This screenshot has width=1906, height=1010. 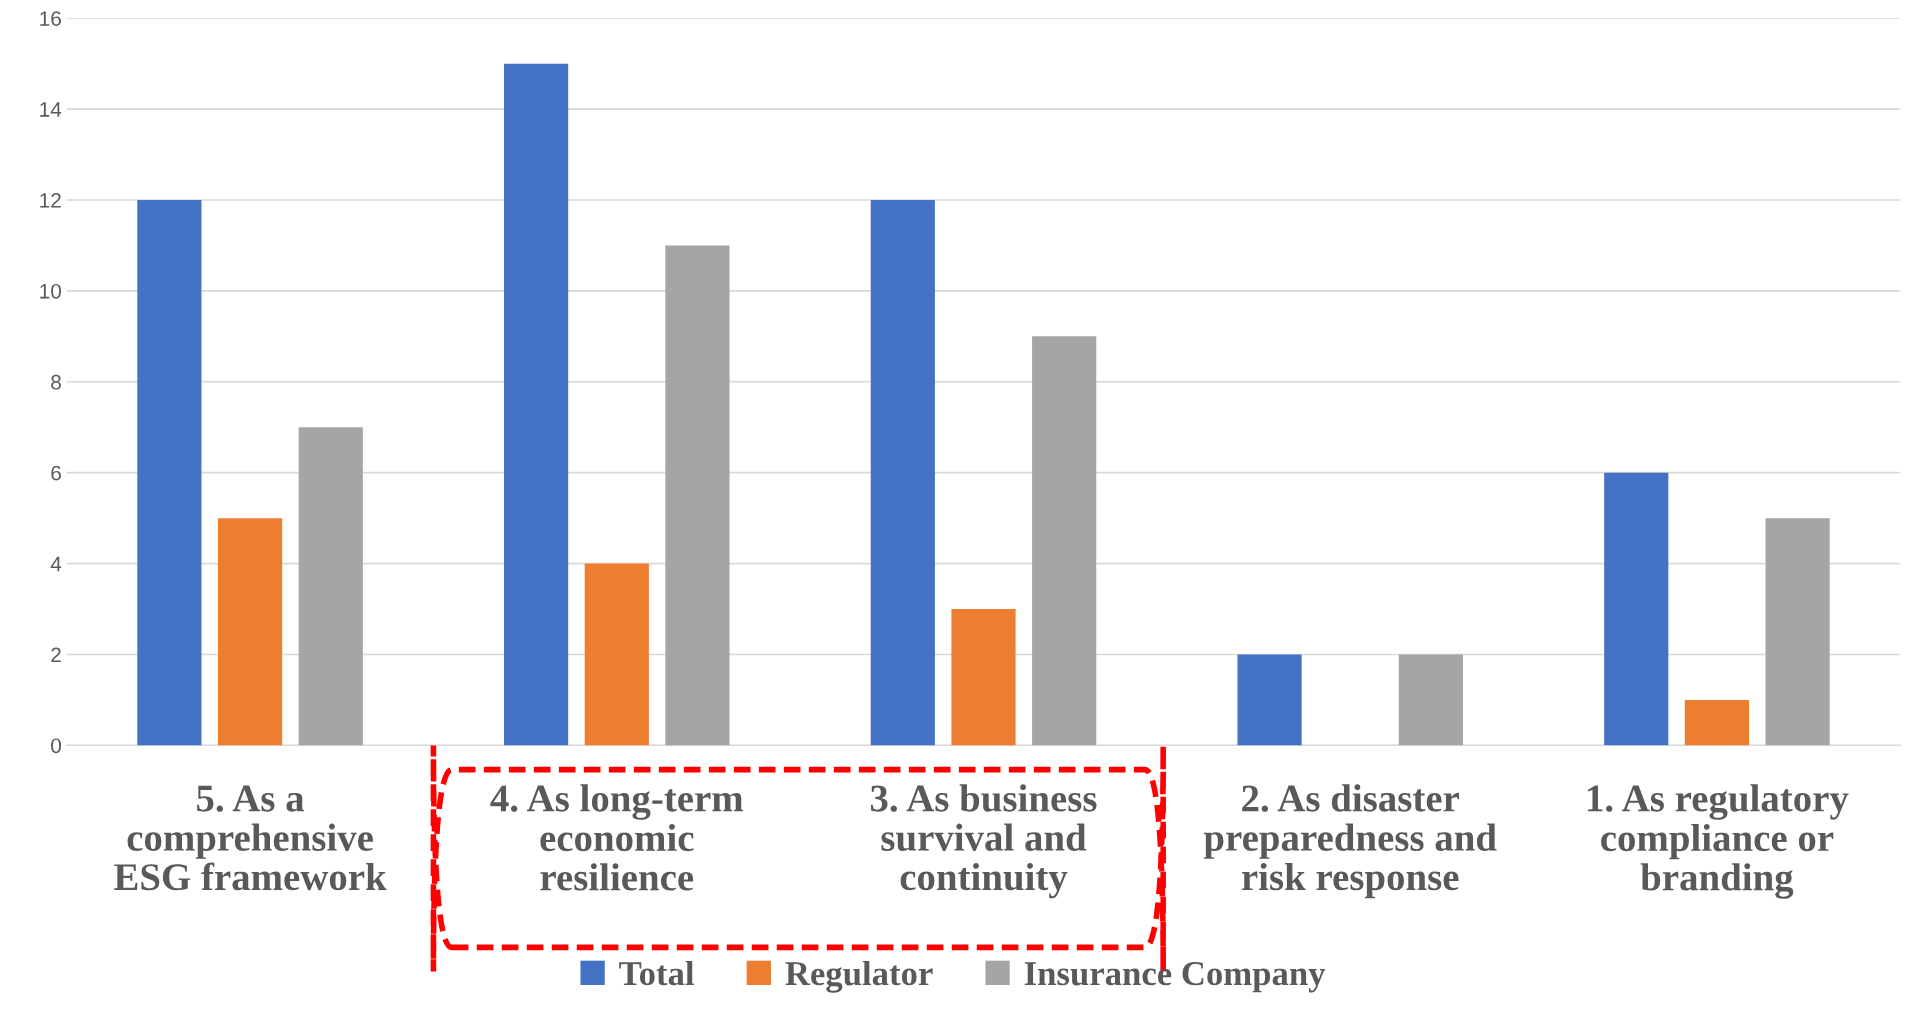 What do you see at coordinates (250, 838) in the screenshot?
I see `x-tick-label: 5. As a comprehensive ESG framework` at bounding box center [250, 838].